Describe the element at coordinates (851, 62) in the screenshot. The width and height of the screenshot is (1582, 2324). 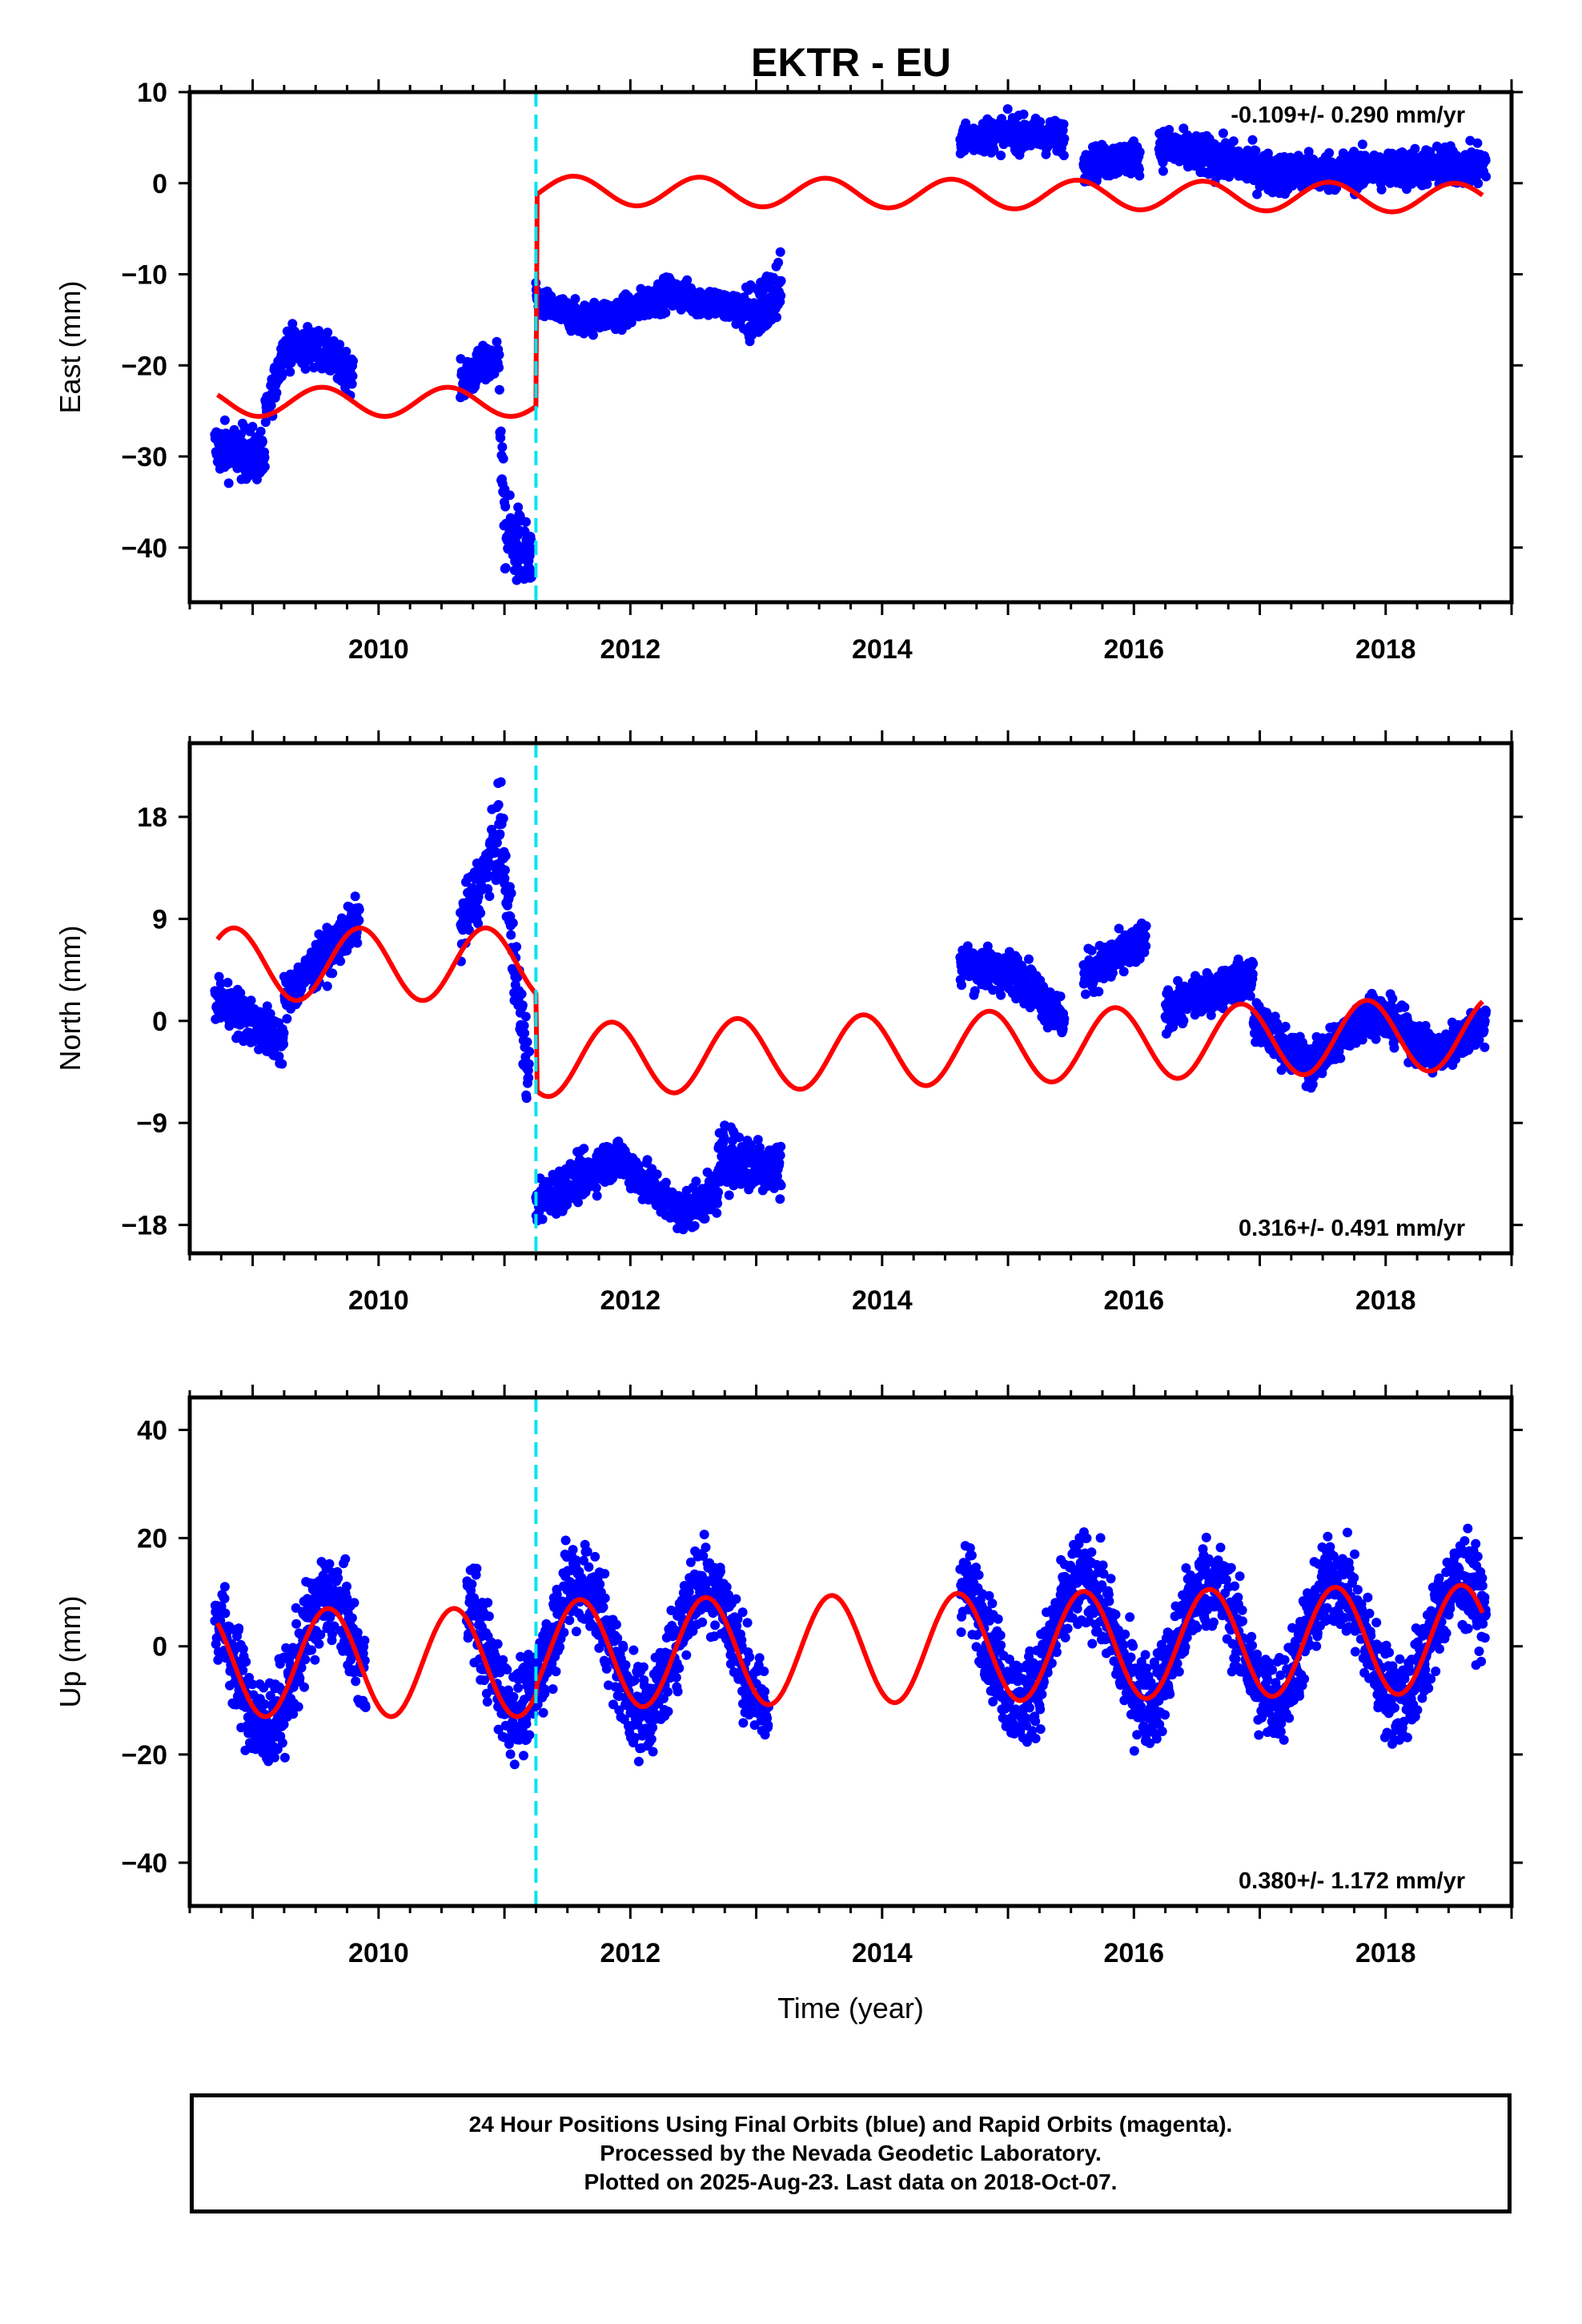
I see `chart-title: EKTR - EU` at that location.